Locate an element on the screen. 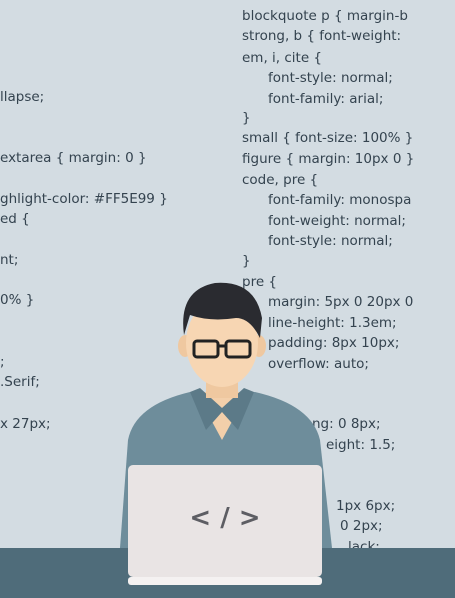 The width and height of the screenshot is (455, 598). laptop-base is located at coordinates (225, 581).